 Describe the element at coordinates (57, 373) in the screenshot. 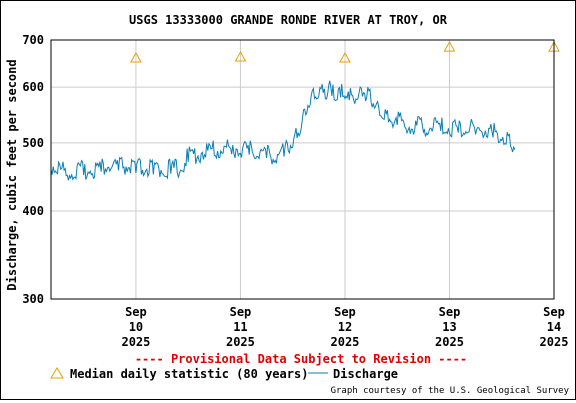

I see `legend-median-triangle-icon` at that location.